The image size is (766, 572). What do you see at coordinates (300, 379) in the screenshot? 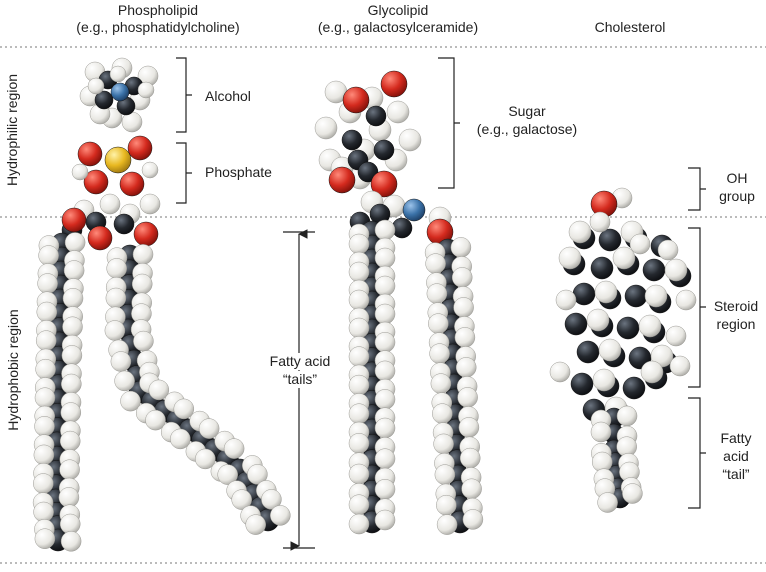
I see `fatty-acid-tails-label-line2: “tails”` at bounding box center [300, 379].